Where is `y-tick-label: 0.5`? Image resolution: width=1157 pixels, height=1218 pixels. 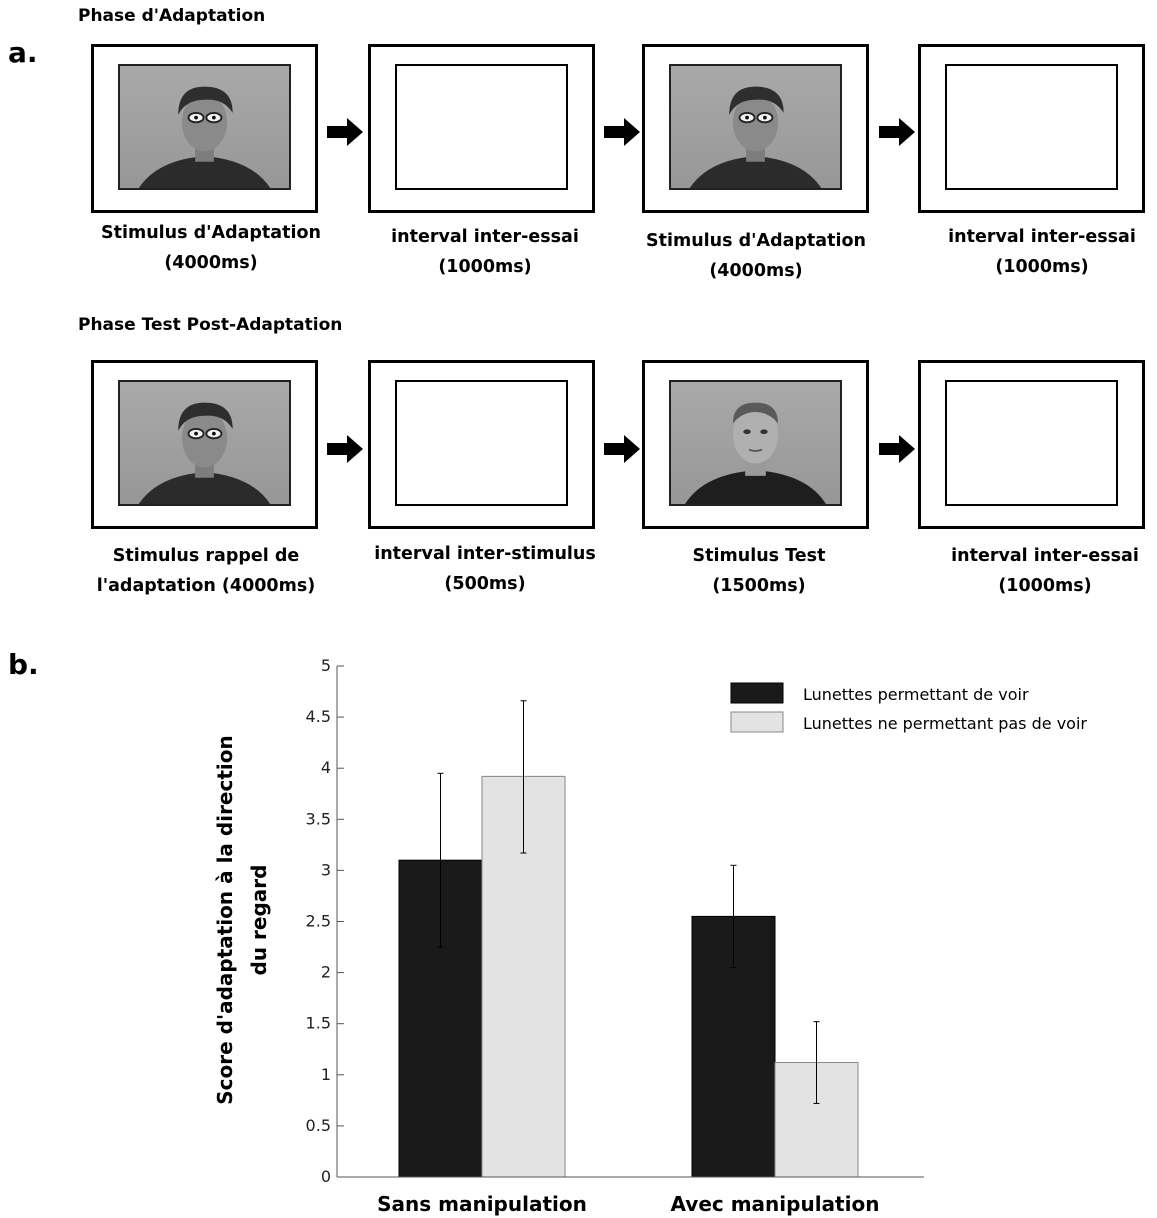
y-tick-label: 0.5 is located at coordinates (318, 1125).